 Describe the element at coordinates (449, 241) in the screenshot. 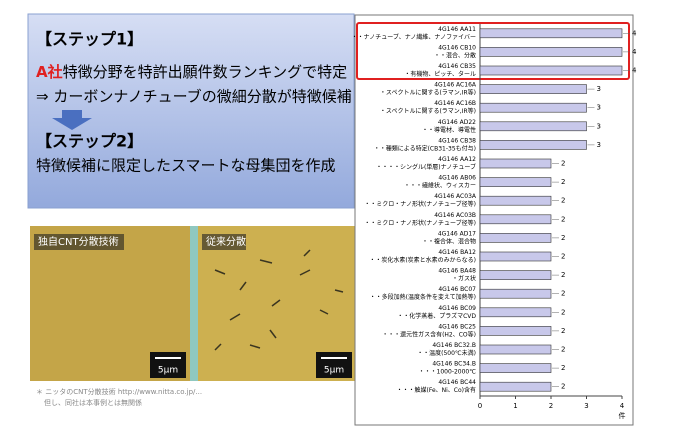

I see `y-tick-label: ・・複合体、混合物` at that location.